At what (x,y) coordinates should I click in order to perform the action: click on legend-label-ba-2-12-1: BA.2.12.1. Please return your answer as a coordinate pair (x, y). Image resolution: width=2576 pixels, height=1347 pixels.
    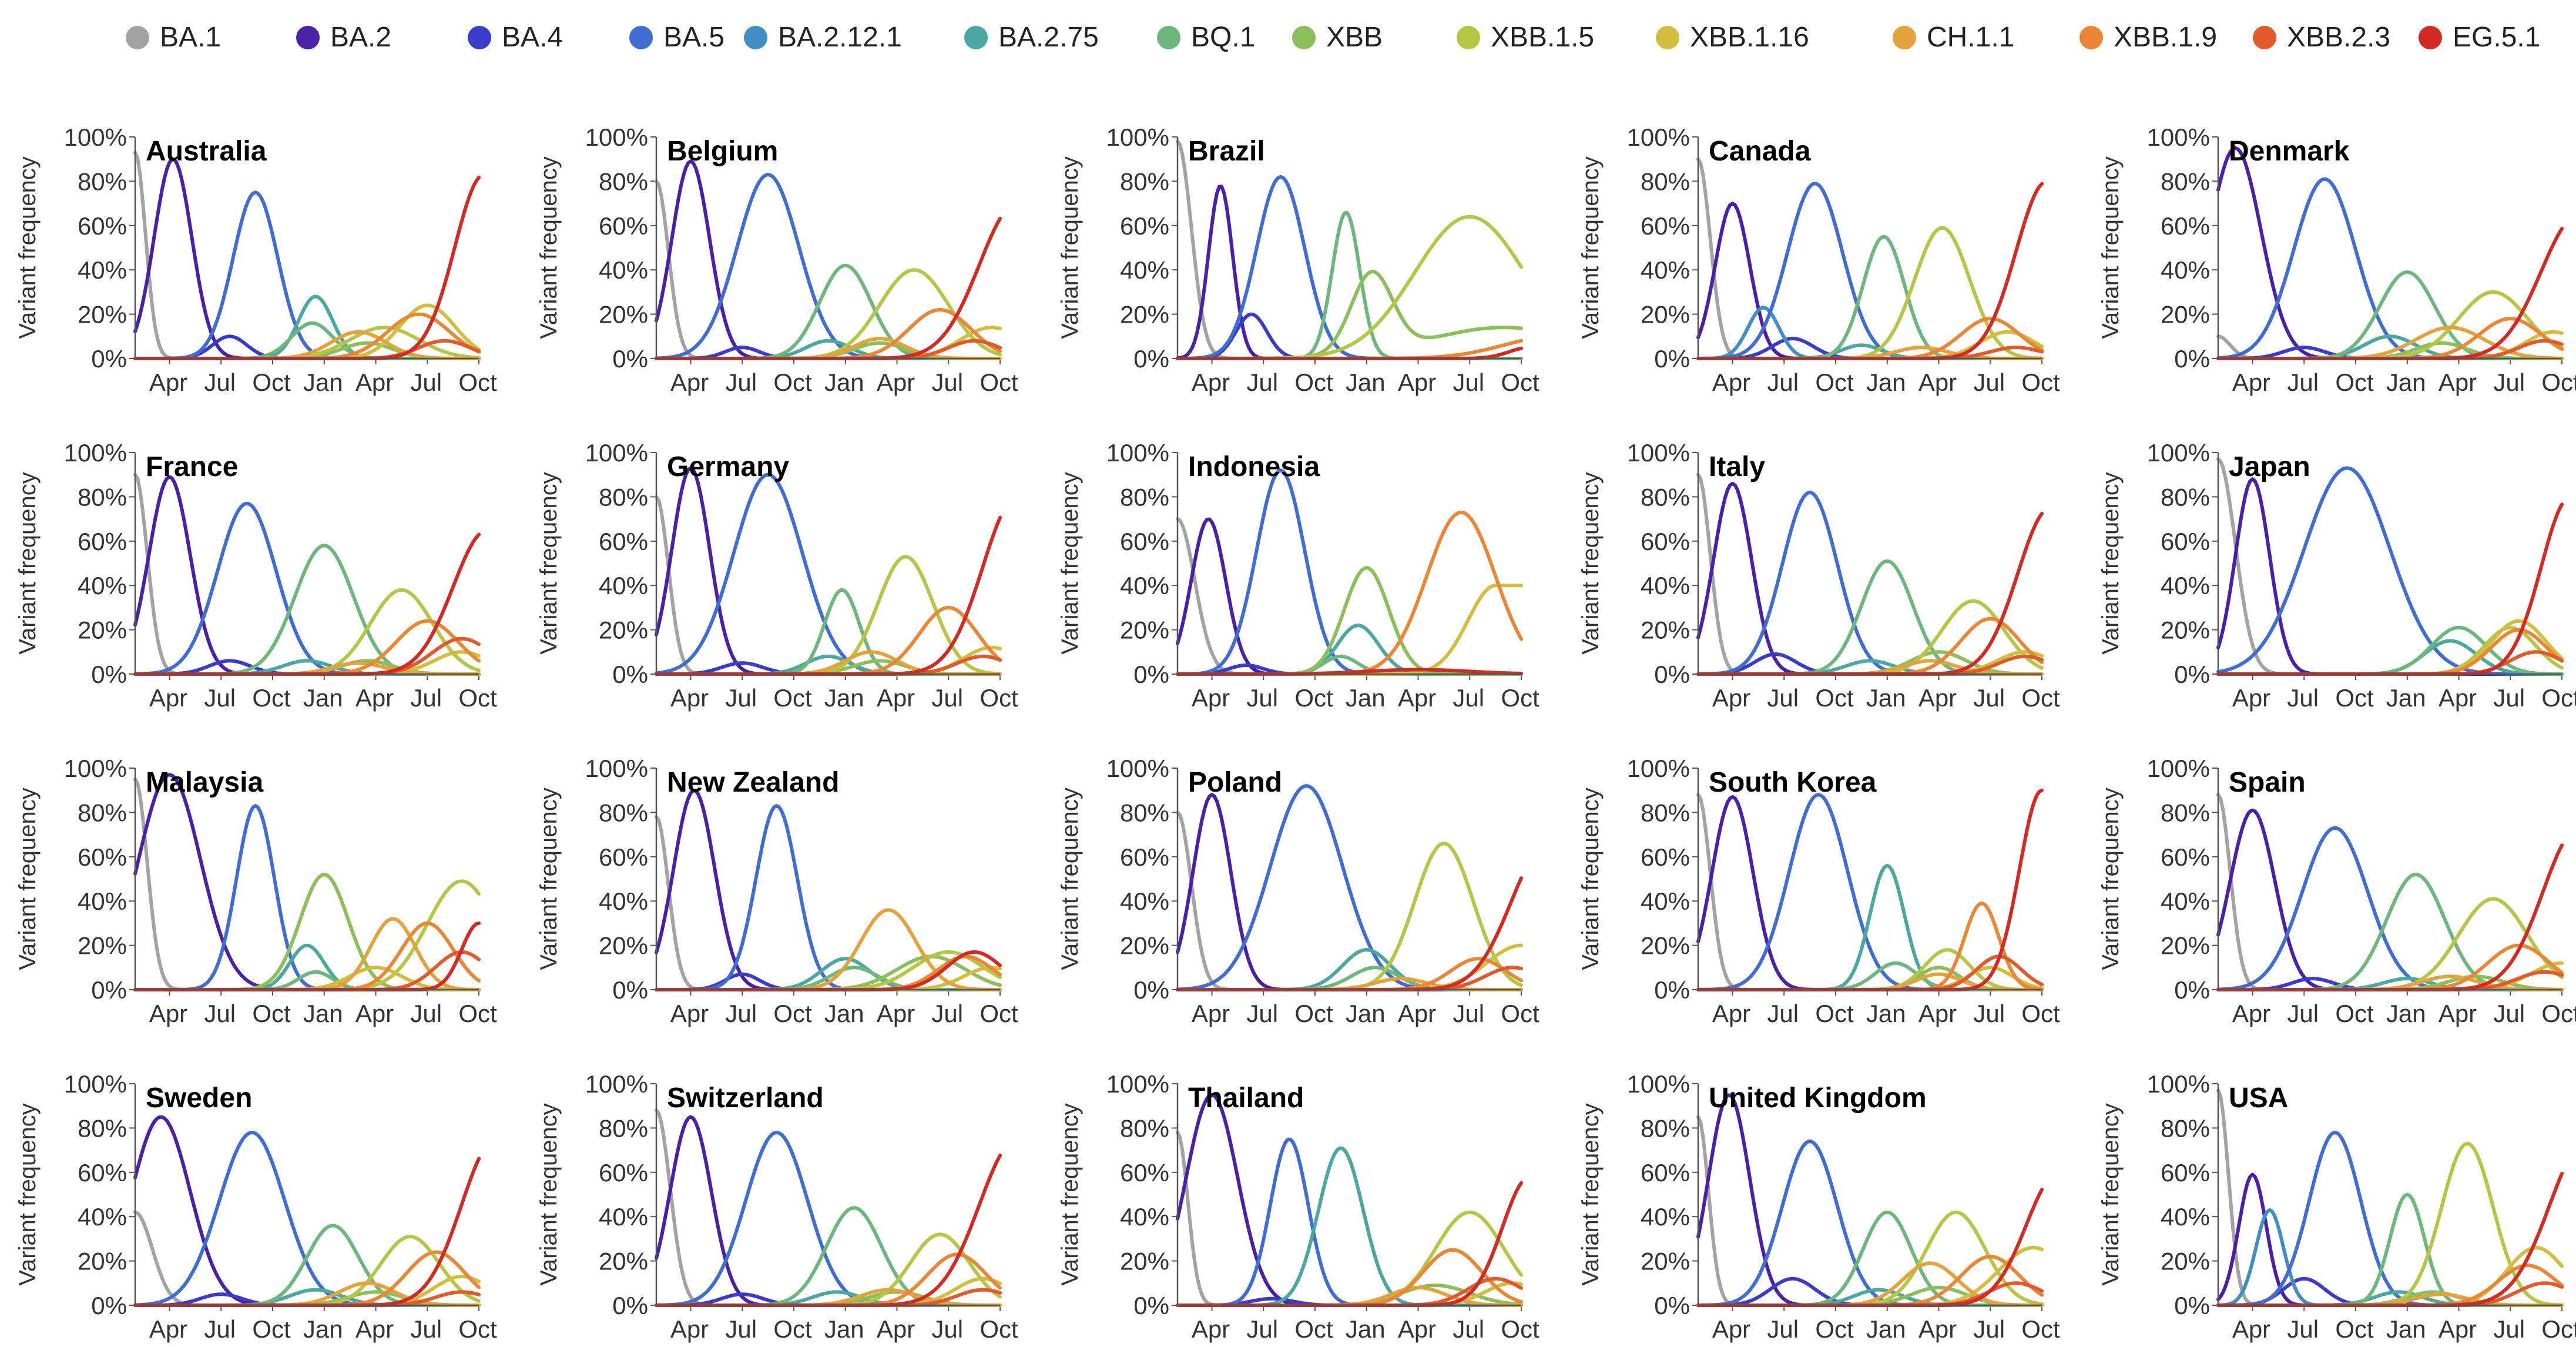
    Looking at the image, I should click on (840, 37).